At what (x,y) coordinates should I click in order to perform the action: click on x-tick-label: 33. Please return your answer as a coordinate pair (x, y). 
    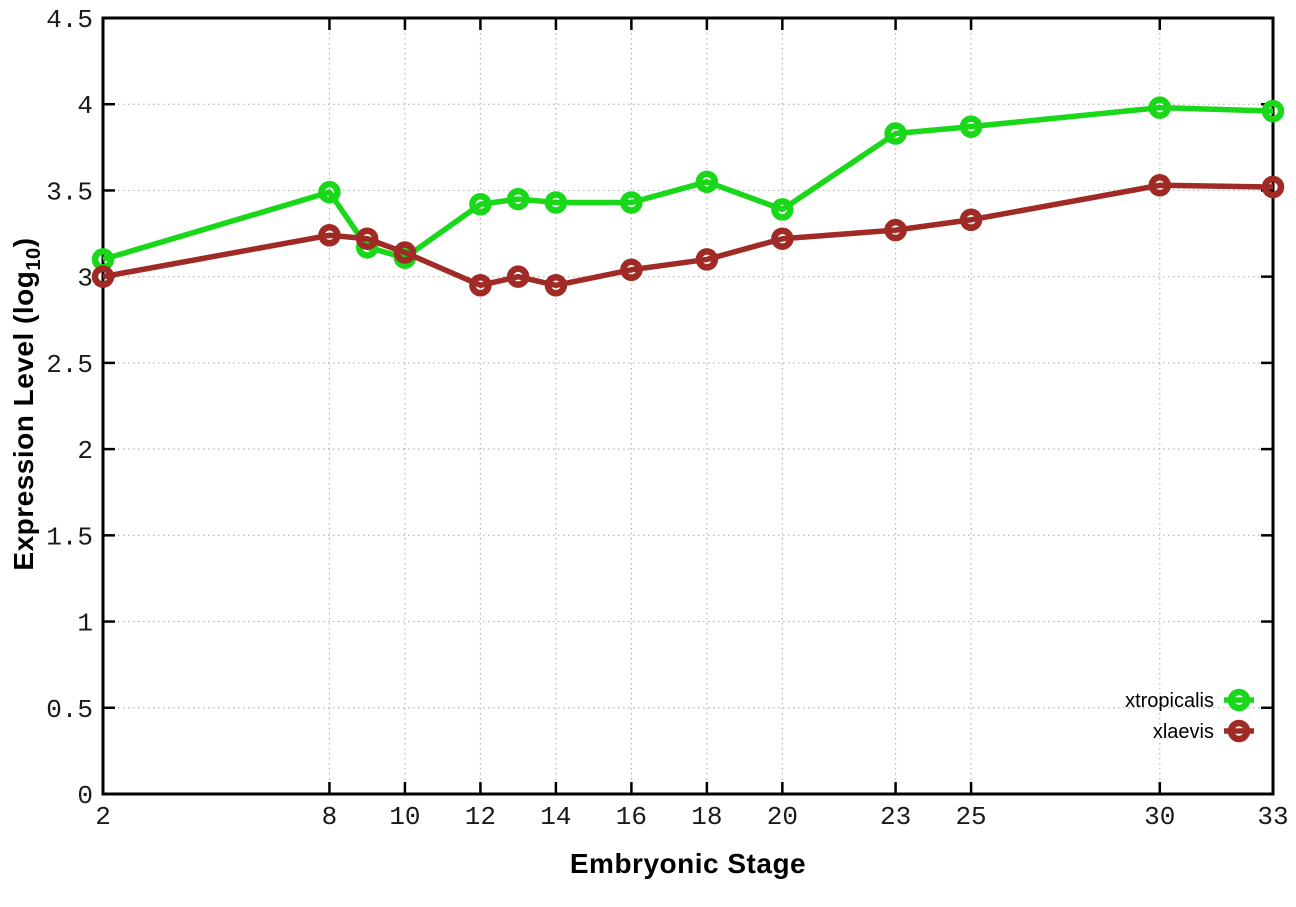
    Looking at the image, I should click on (1272, 817).